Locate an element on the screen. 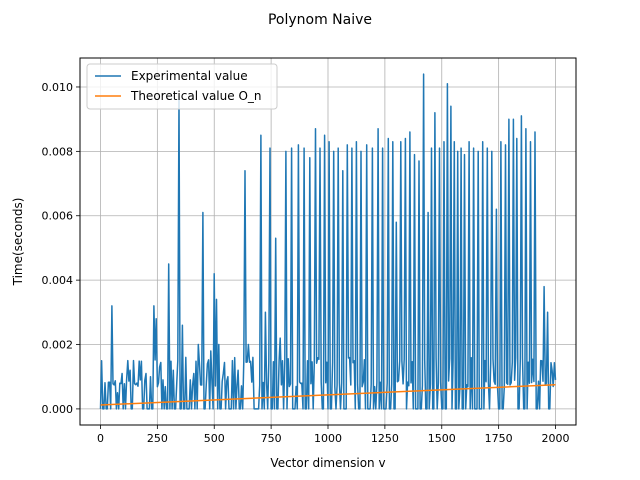  x-tick-label: 250 is located at coordinates (157, 438).